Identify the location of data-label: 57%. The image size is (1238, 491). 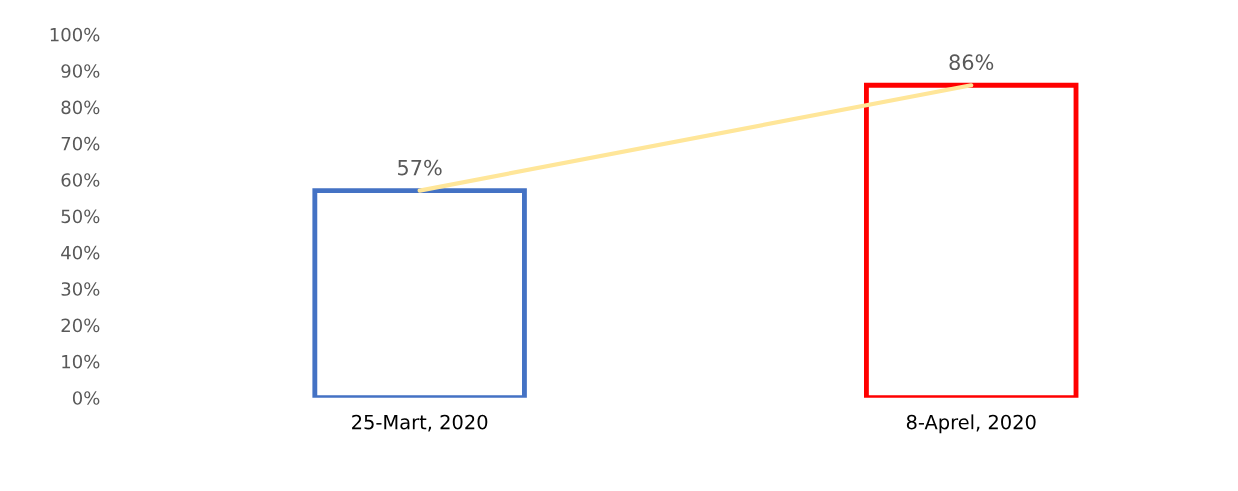
(420, 167).